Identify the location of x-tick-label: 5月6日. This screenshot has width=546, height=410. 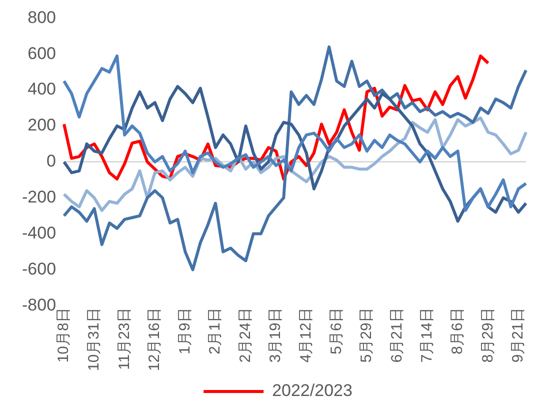
(336, 331).